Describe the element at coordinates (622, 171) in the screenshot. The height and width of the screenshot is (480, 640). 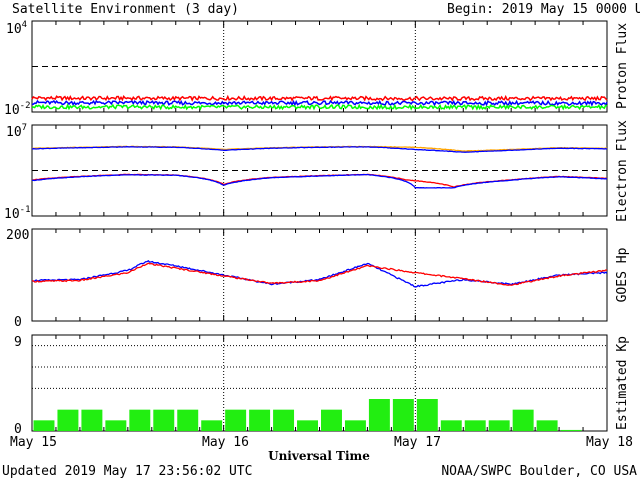
I see `electron-ylabel: Electron Flux` at that location.